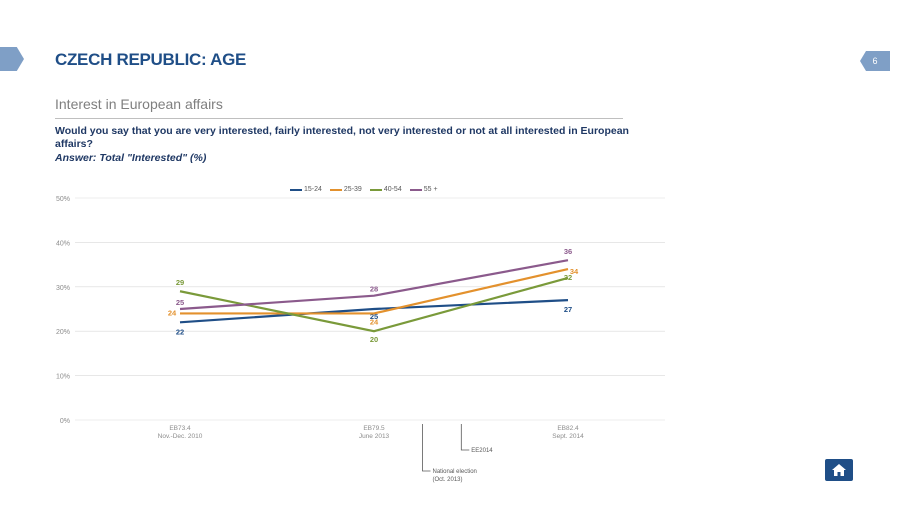 This screenshot has width=900, height=506. What do you see at coordinates (180, 428) in the screenshot?
I see `x-tick-label: EB73.4` at bounding box center [180, 428].